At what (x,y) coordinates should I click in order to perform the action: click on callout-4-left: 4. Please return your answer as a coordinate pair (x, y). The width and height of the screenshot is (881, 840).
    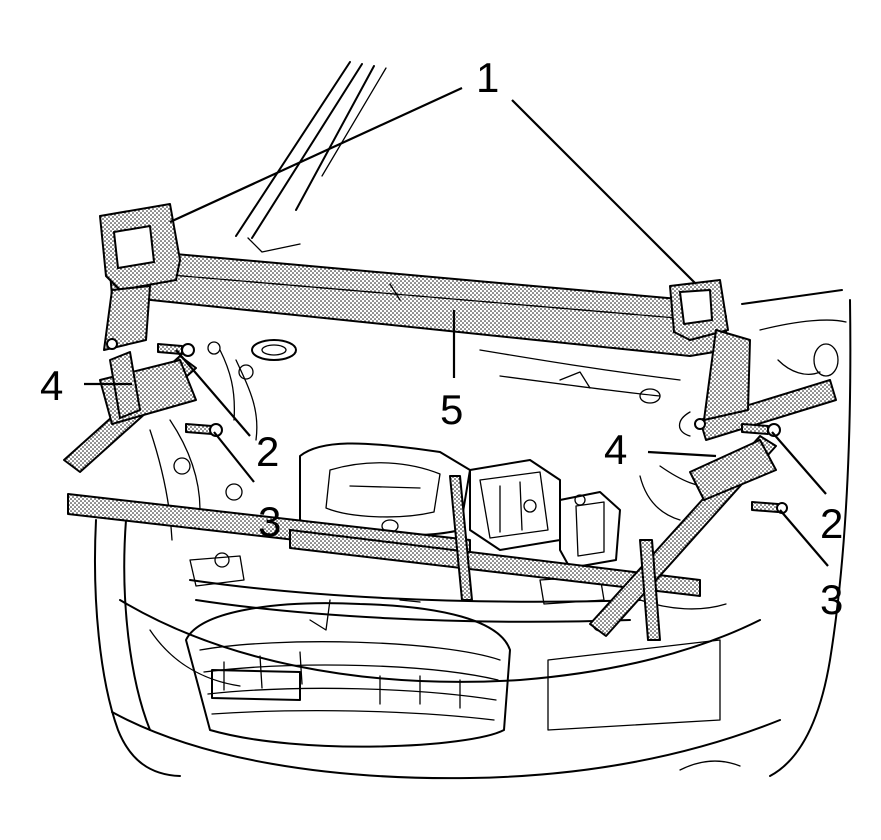
    Looking at the image, I should click on (51, 385).